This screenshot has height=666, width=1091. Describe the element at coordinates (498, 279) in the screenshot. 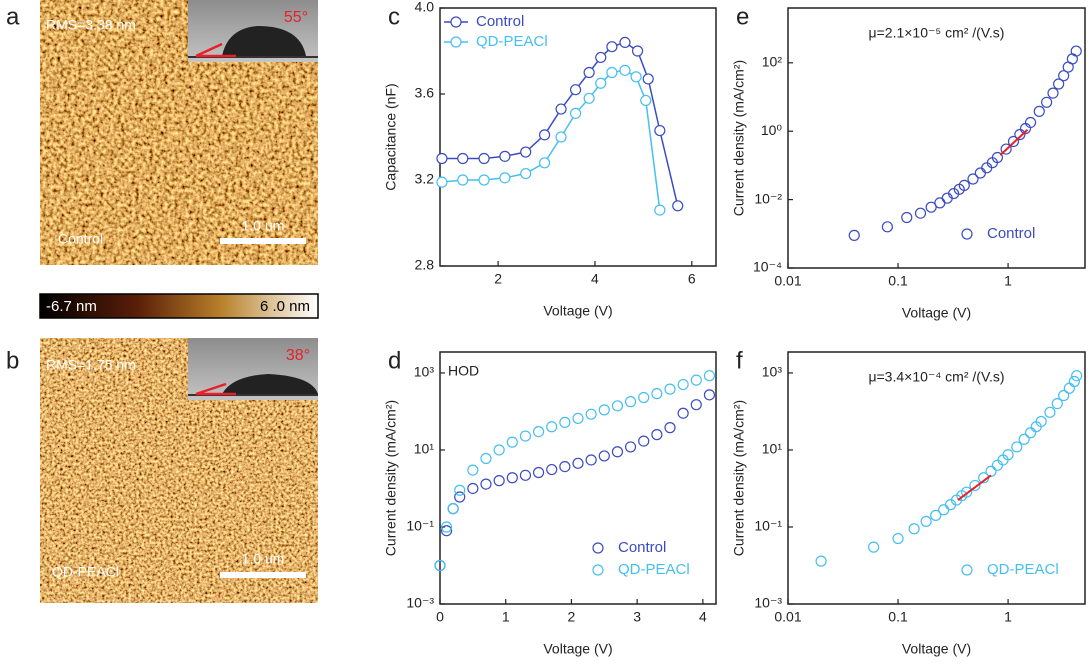

I see `x-tick-label: 2` at that location.